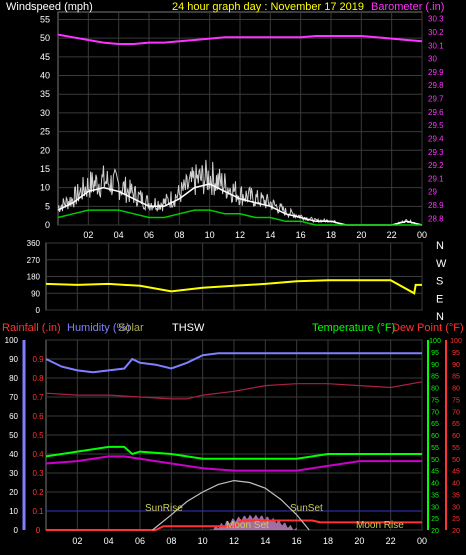  I want to click on rain-tick-label: 0.2, so click(38, 492).